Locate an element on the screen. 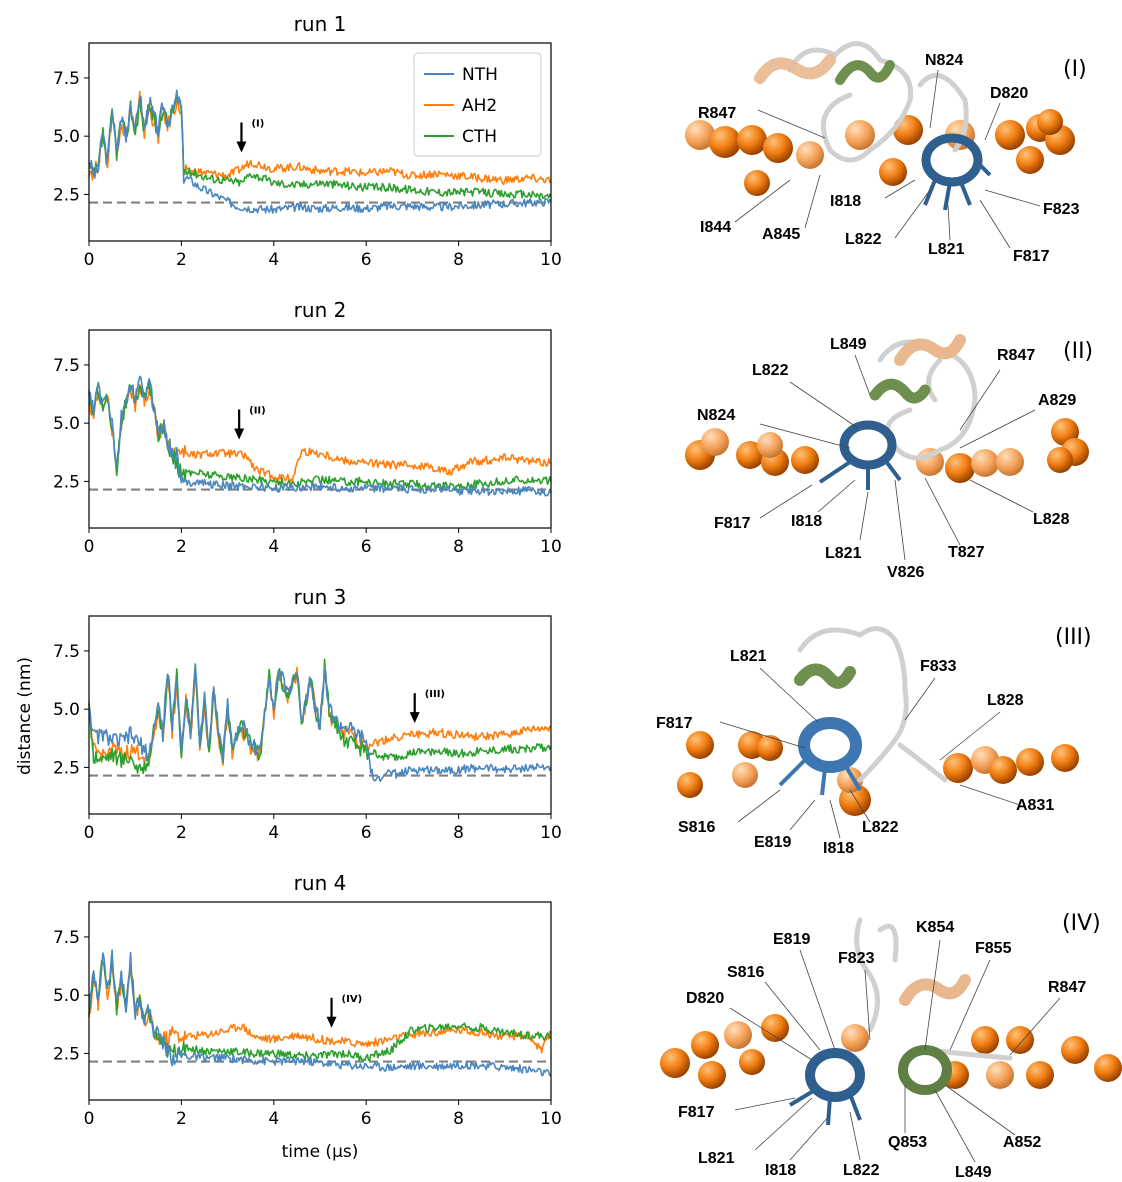 The height and width of the screenshot is (1182, 1122). helix-cth is located at coordinates (900, 391).